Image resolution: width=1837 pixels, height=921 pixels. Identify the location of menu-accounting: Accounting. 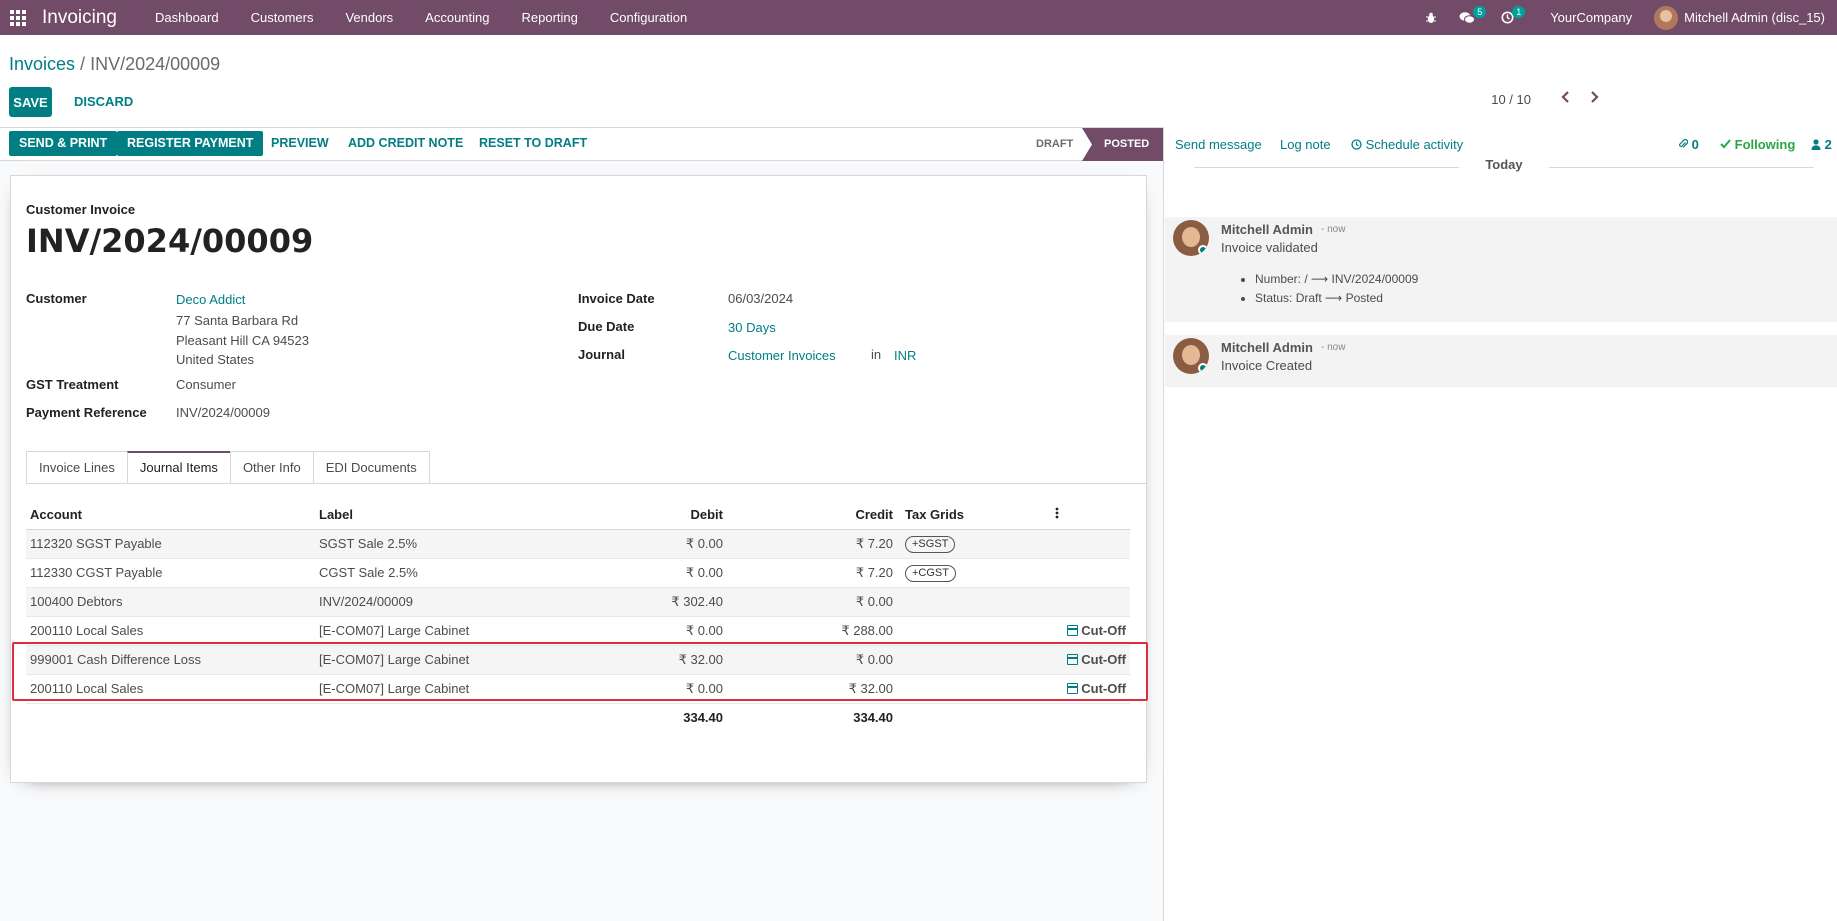
(457, 17).